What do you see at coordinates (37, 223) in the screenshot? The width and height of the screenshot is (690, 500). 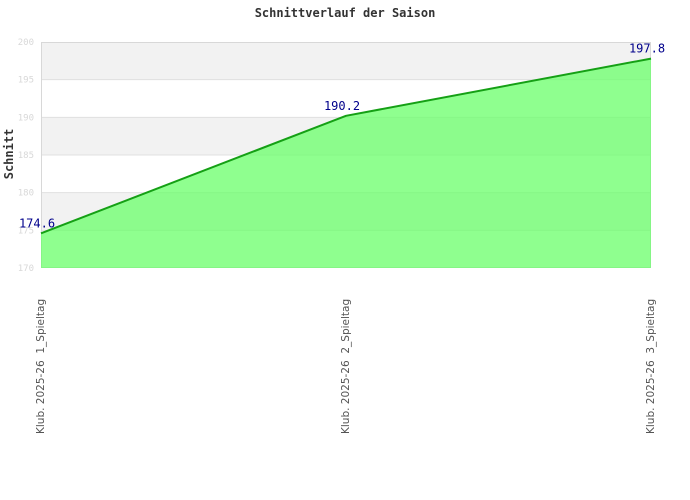 I see `point-value-label: 174.6` at bounding box center [37, 223].